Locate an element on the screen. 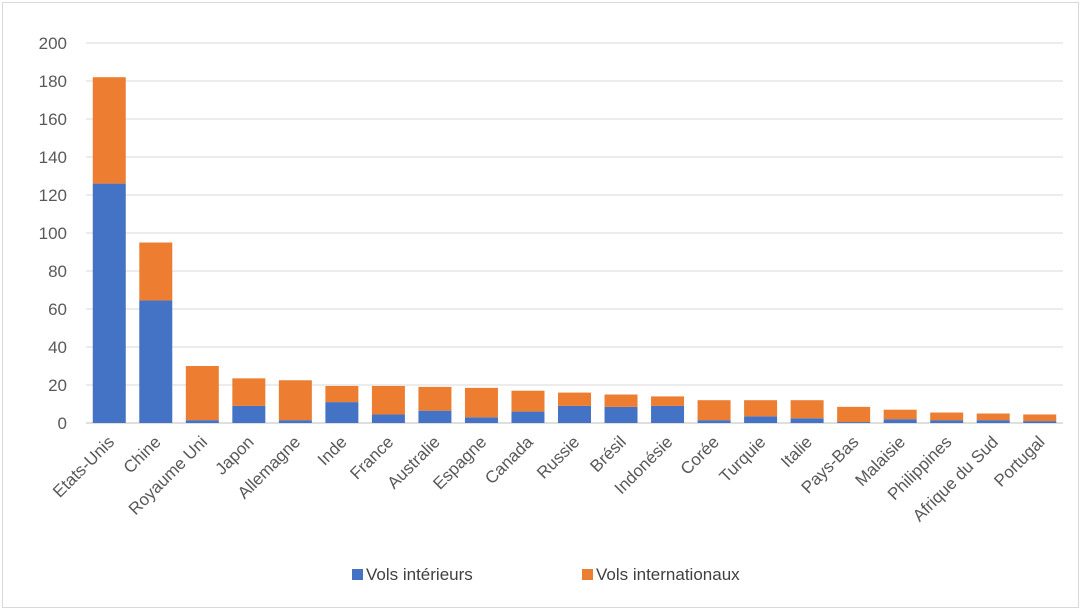 The width and height of the screenshot is (1083, 612). x-tick-label: Italie is located at coordinates (796, 451).